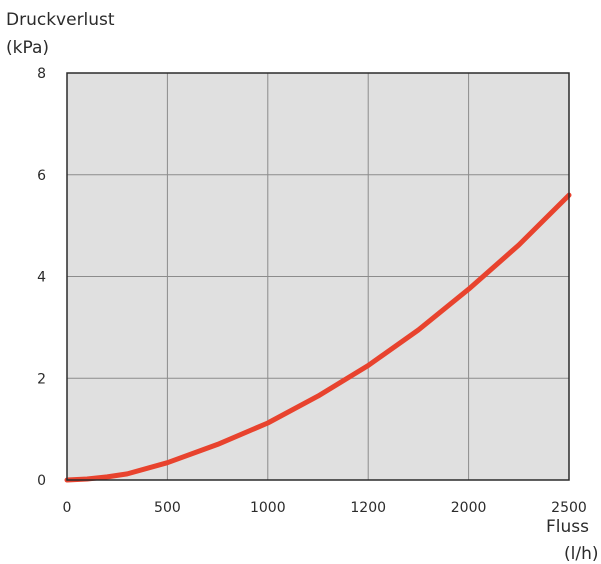  I want to click on y-tick-label: 8, so click(41, 74).